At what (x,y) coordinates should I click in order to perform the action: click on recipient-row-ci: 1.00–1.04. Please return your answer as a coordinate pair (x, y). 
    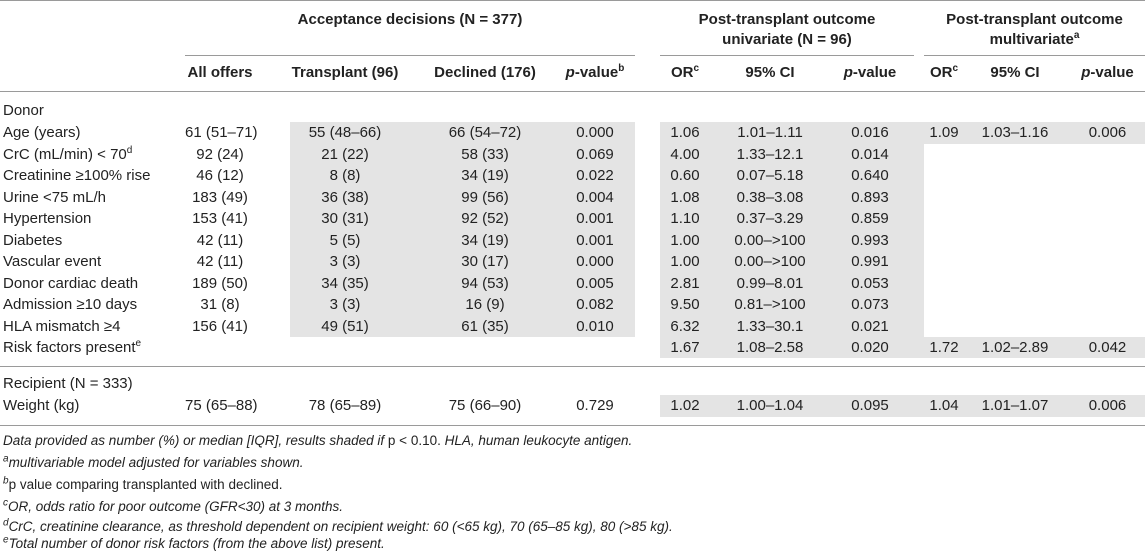
    Looking at the image, I should click on (770, 405).